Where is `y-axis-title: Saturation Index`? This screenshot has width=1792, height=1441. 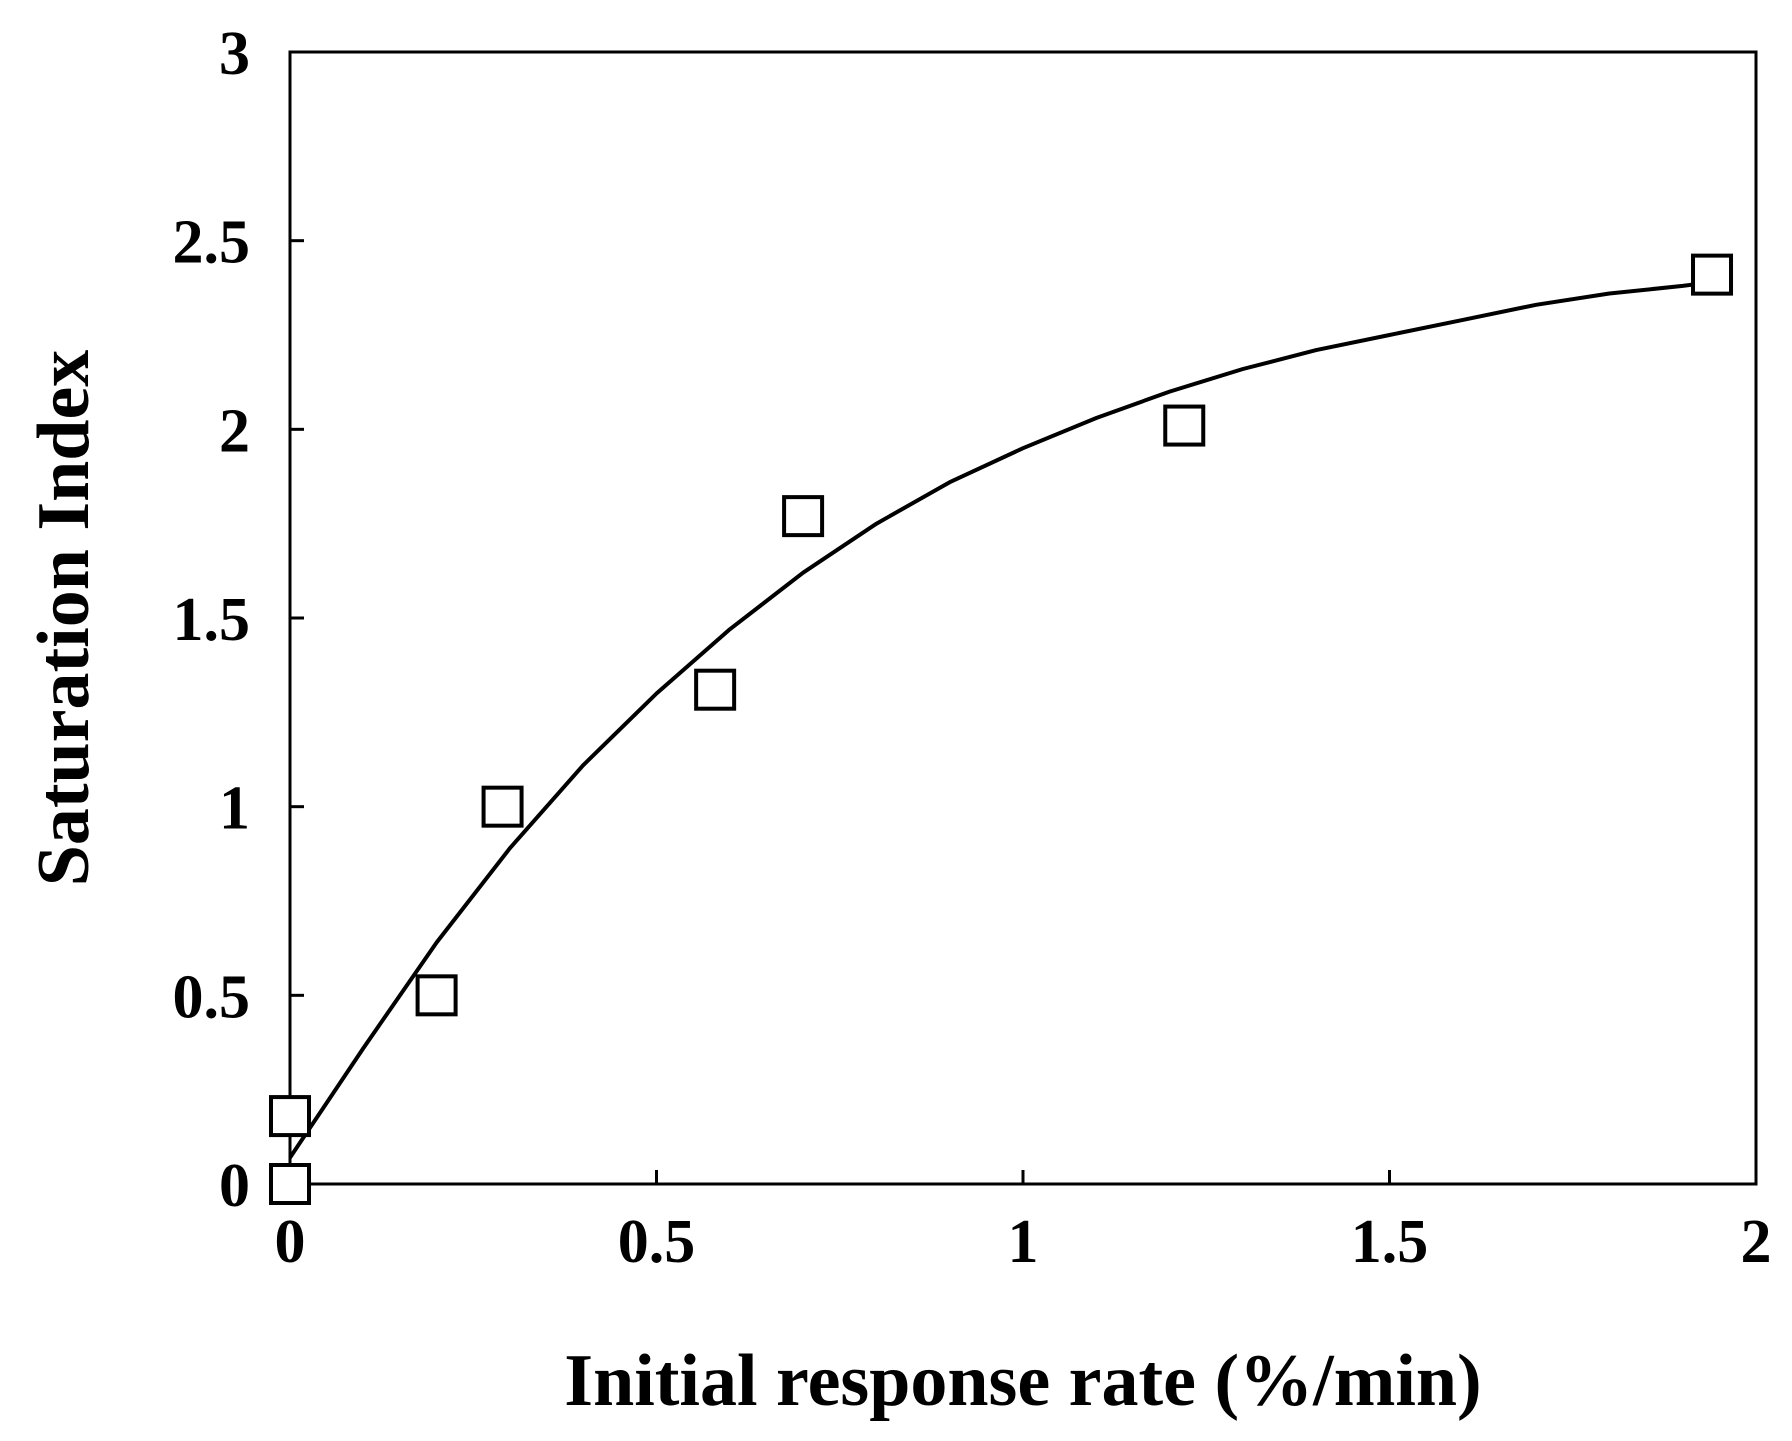 y-axis-title: Saturation Index is located at coordinates (64, 618).